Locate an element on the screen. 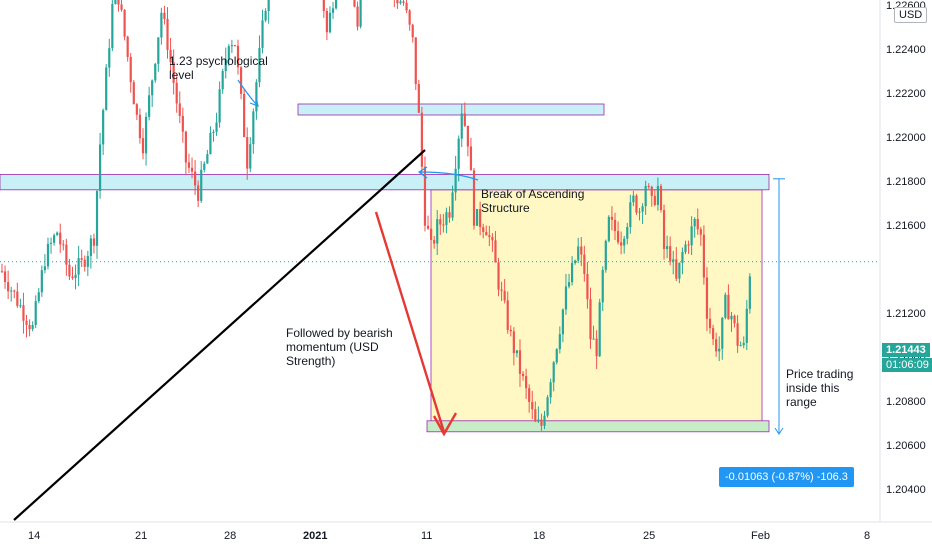 The height and width of the screenshot is (550, 932). price-tick-label: 1.20800 is located at coordinates (906, 402).